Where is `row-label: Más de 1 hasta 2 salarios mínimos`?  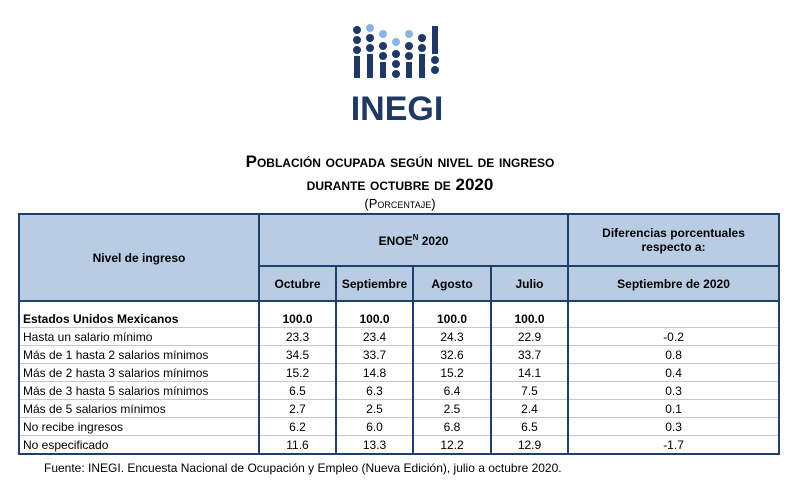 row-label: Más de 1 hasta 2 salarios mínimos is located at coordinates (139, 354).